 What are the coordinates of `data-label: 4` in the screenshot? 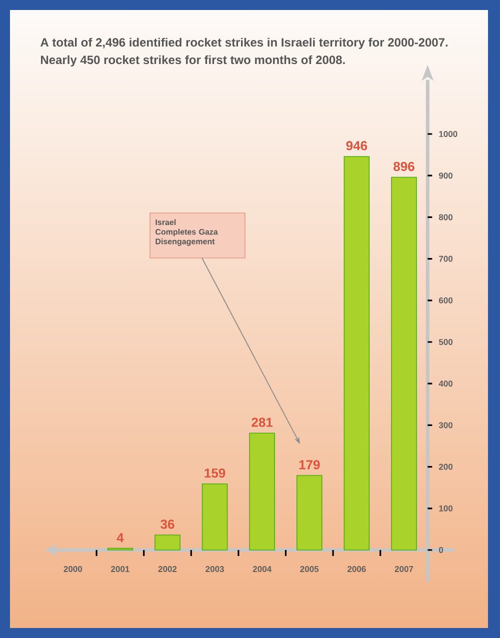 It's located at (120, 537).